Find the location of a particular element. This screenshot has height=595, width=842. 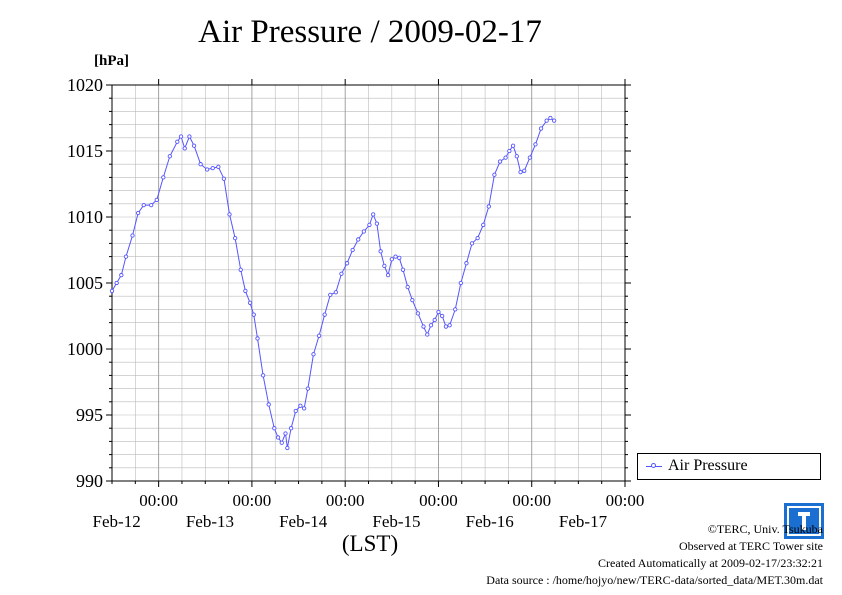

chart-title: Air Pressure / 2009-02-17 is located at coordinates (370, 32).